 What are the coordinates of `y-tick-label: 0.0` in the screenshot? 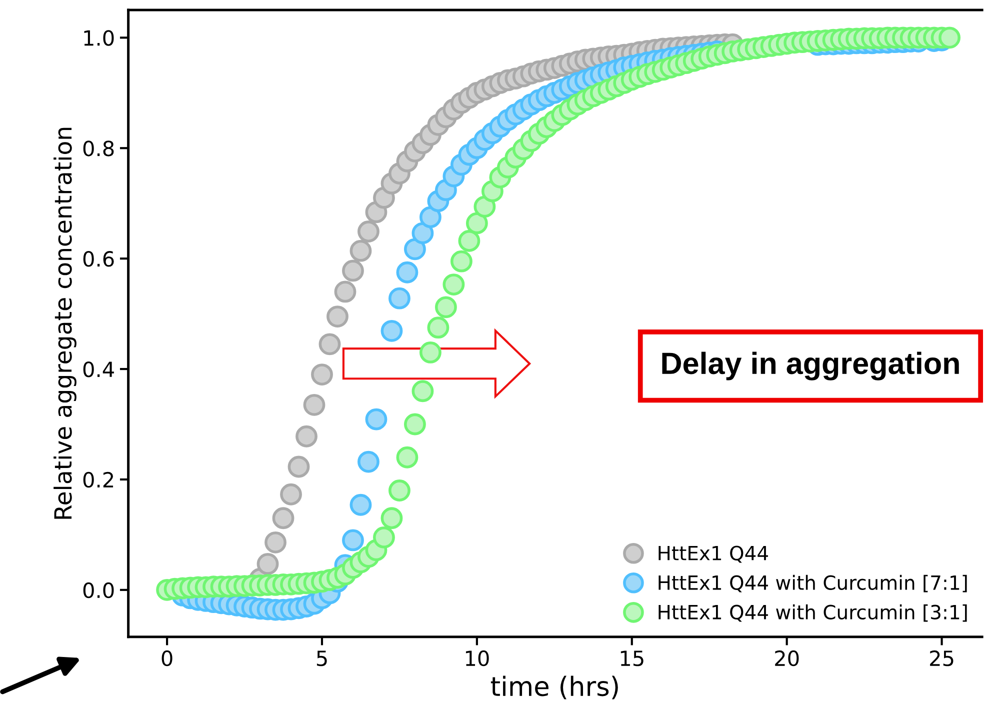 It's located at (98, 590).